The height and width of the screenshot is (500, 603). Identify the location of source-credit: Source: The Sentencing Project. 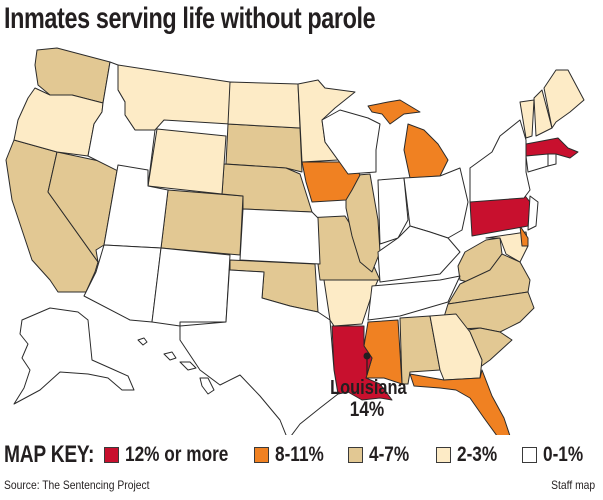
(77, 485).